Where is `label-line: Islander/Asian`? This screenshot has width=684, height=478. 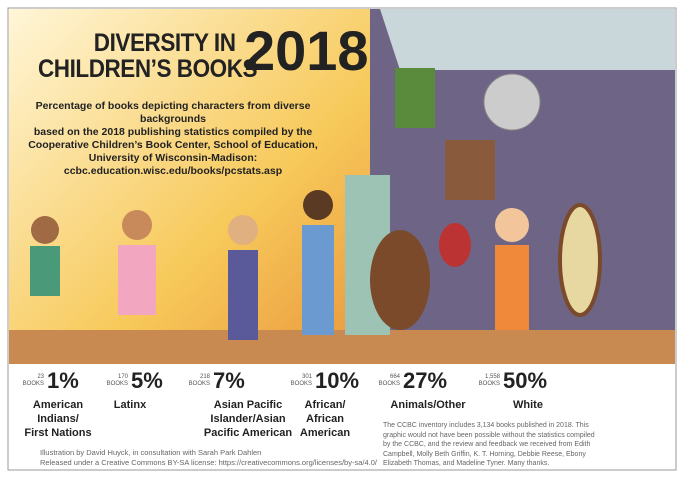 label-line: Islander/Asian is located at coordinates (248, 419).